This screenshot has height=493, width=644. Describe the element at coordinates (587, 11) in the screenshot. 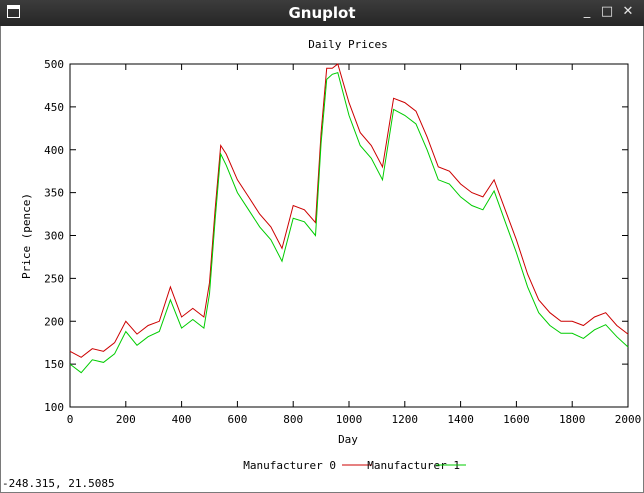

I see `minimize-button: _` at that location.